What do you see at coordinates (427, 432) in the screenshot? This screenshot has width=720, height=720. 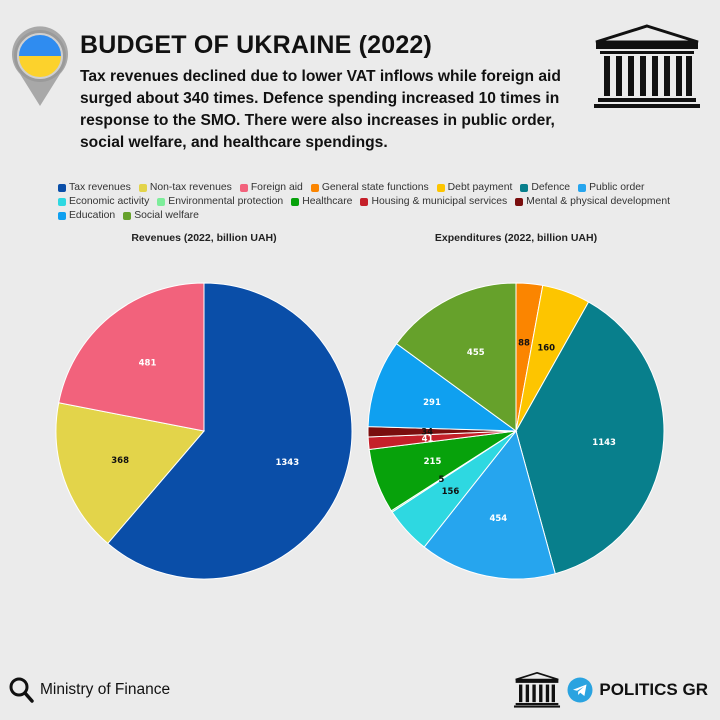 I see `pie-value-label: 34` at bounding box center [427, 432].